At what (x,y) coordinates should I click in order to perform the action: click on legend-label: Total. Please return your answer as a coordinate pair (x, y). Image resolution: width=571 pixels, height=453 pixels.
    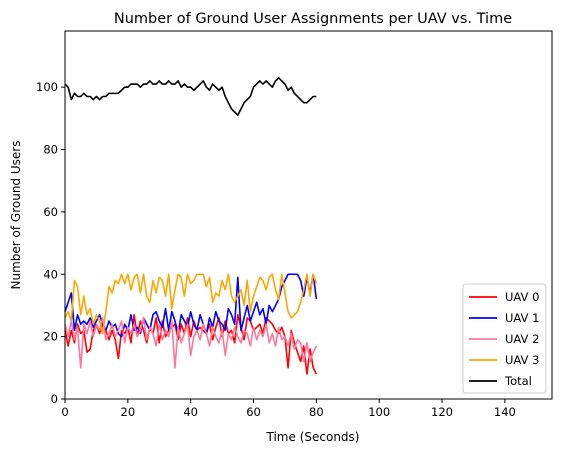
    Looking at the image, I should click on (518, 381).